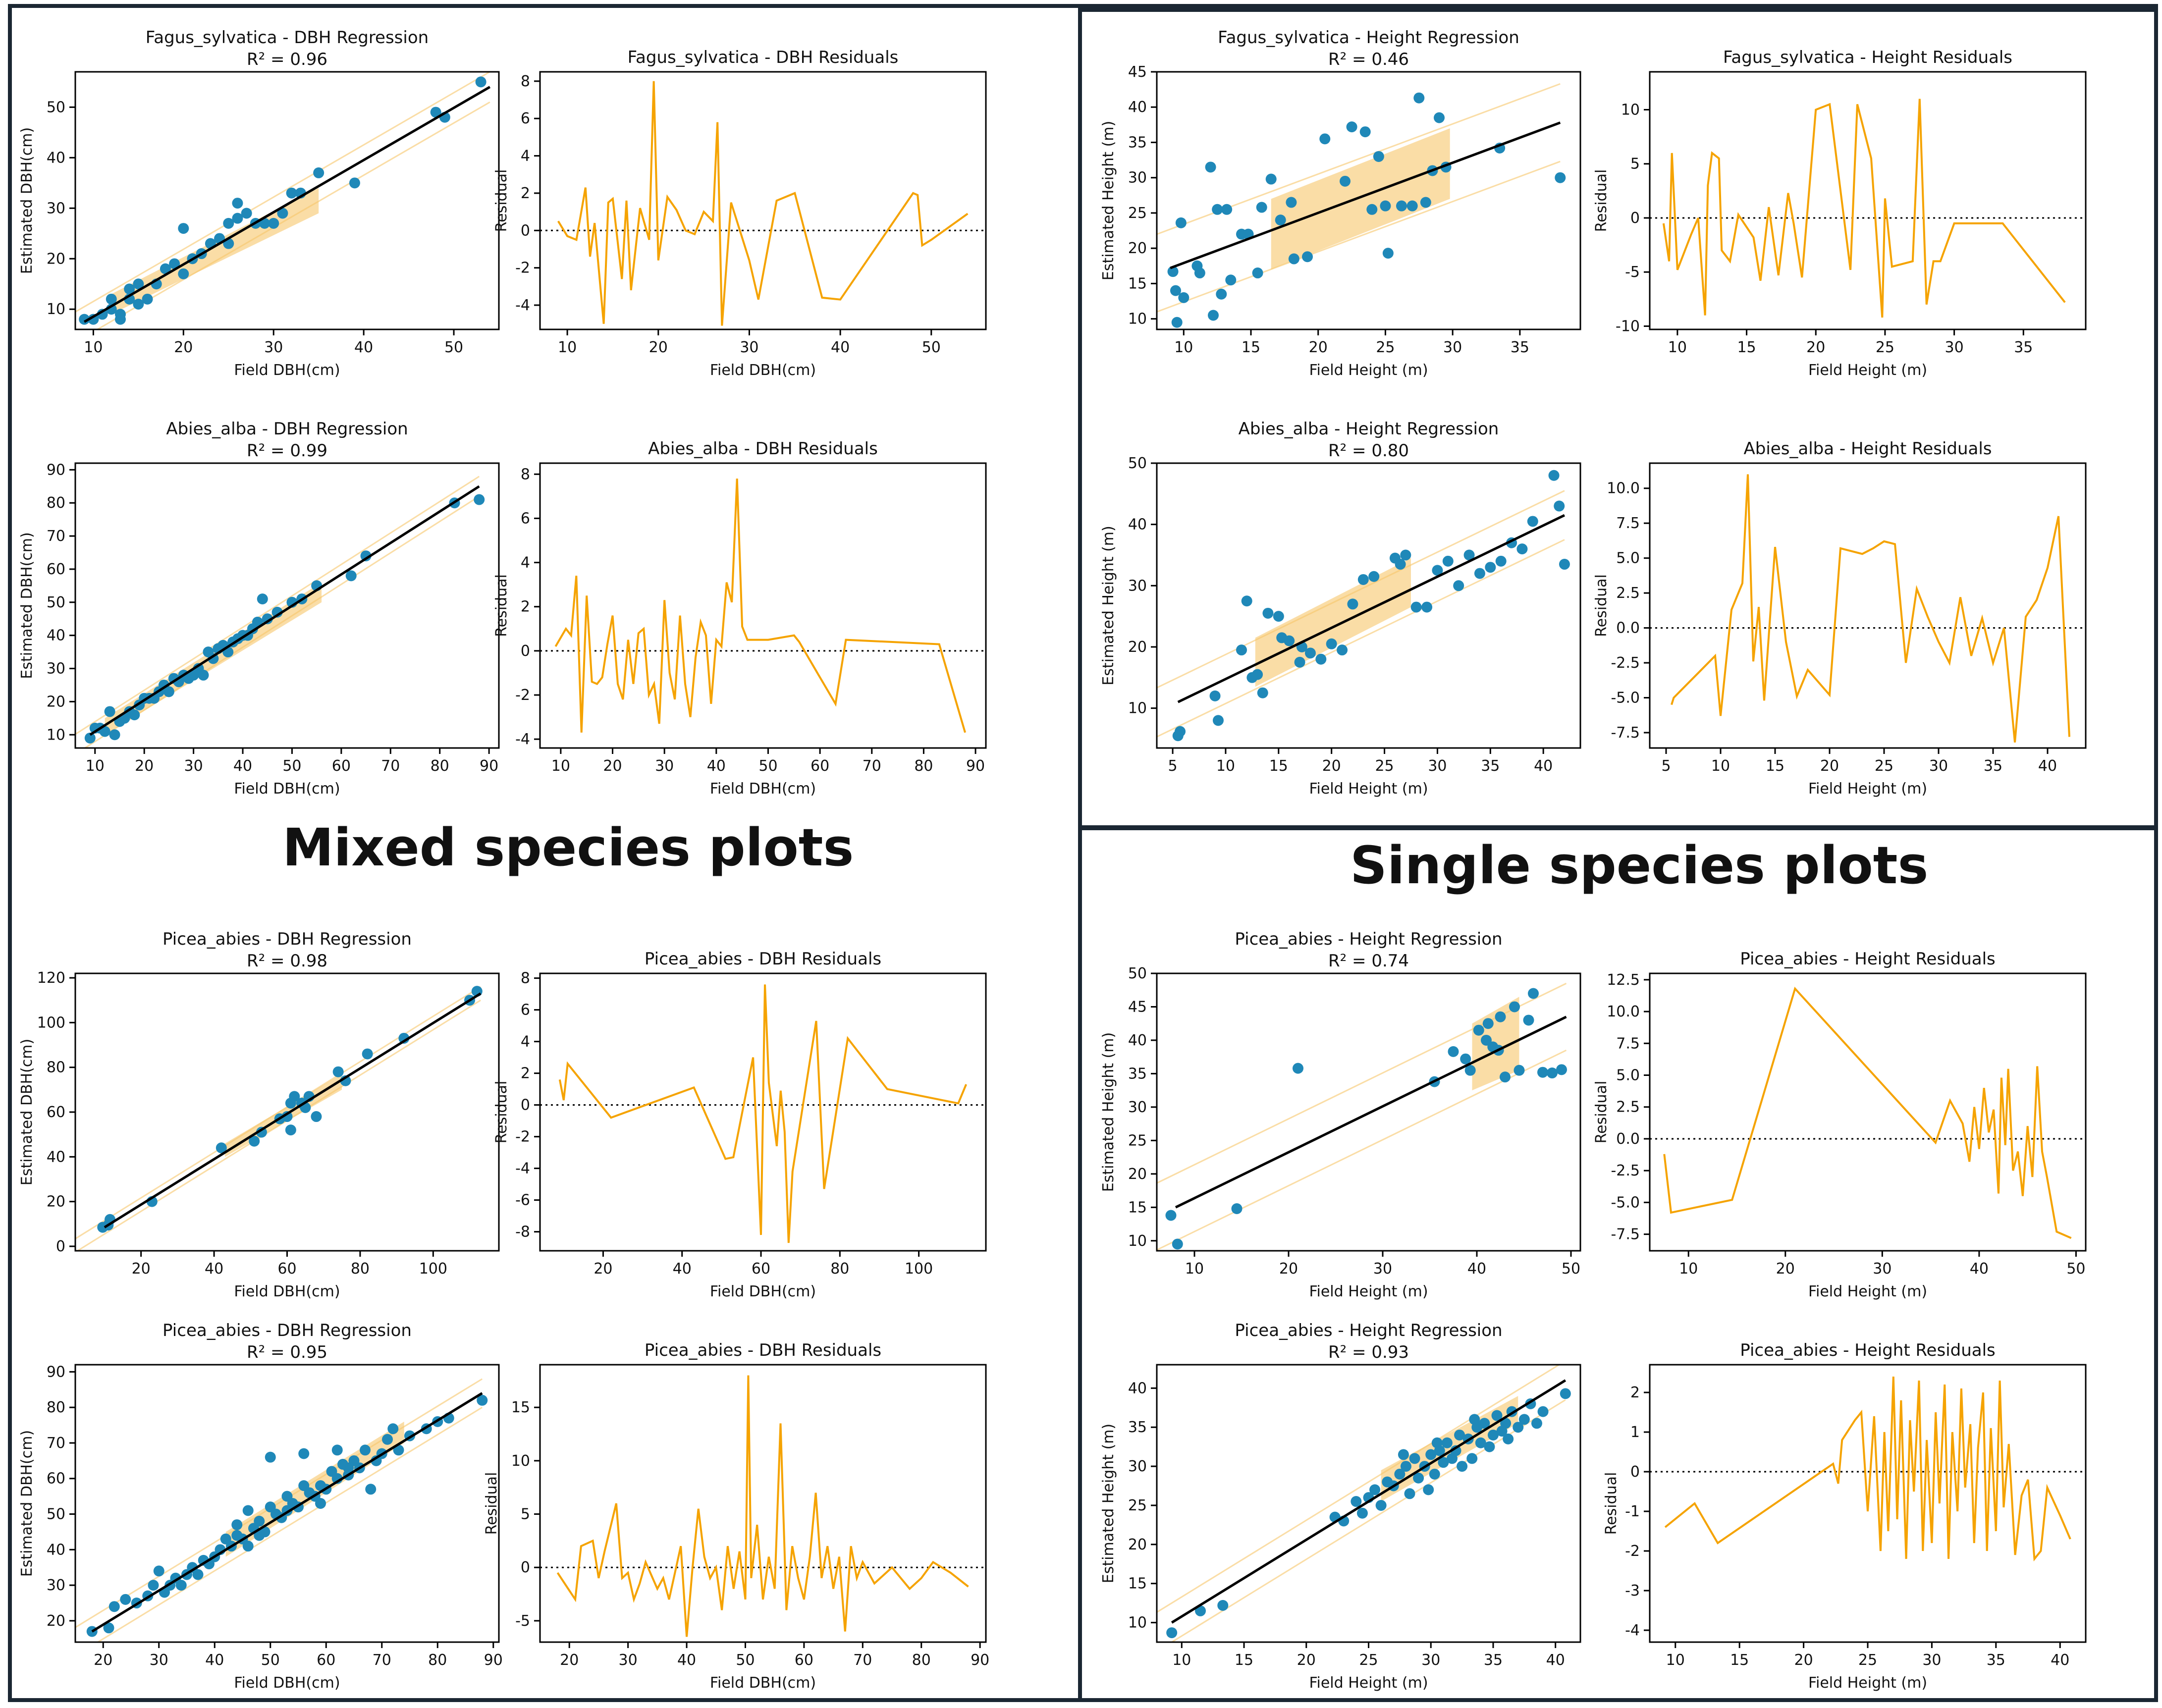 The height and width of the screenshot is (1708, 2162). I want to click on chart-title: Fagus_sylvatica - Height Residuals, so click(1867, 57).